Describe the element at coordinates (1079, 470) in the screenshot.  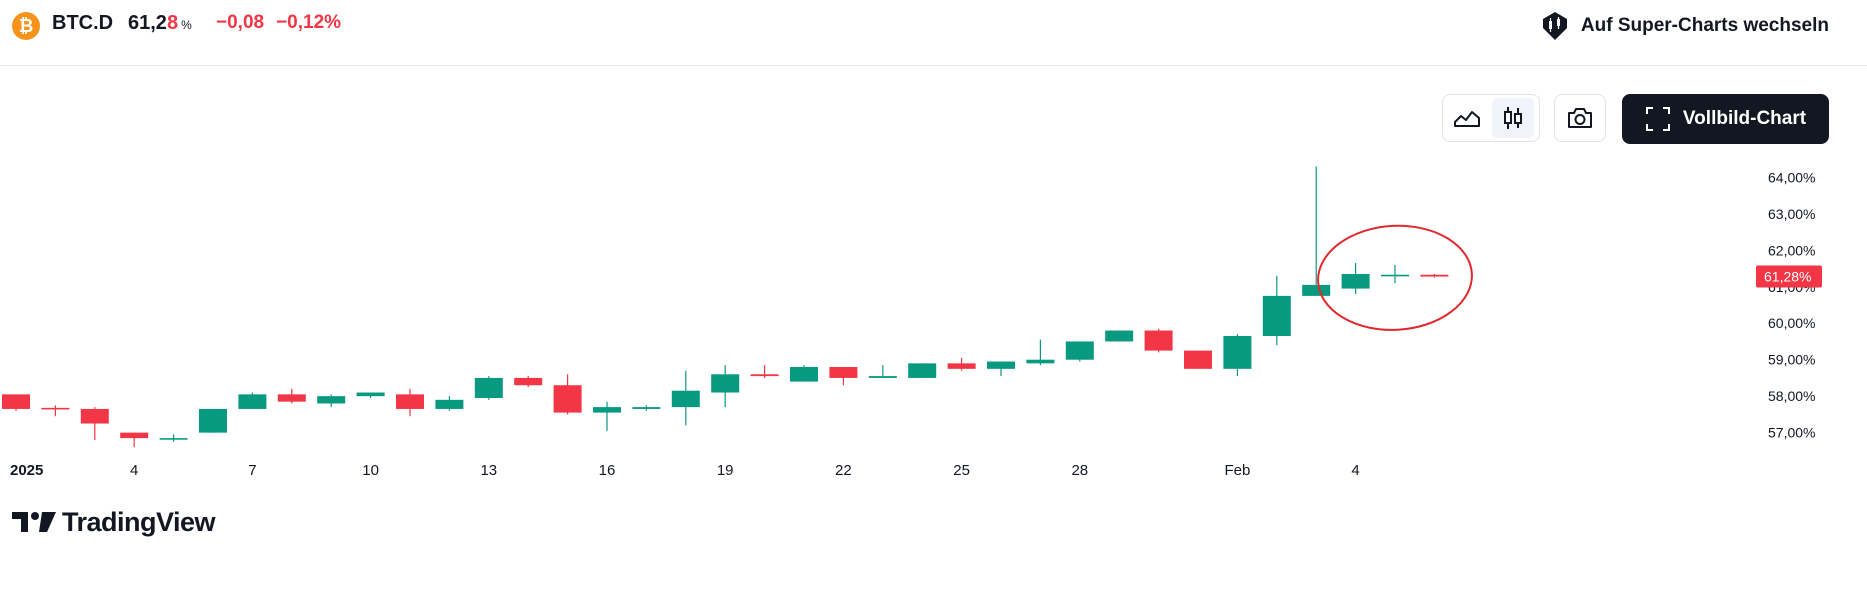
I see `time-tick-label: 28` at that location.